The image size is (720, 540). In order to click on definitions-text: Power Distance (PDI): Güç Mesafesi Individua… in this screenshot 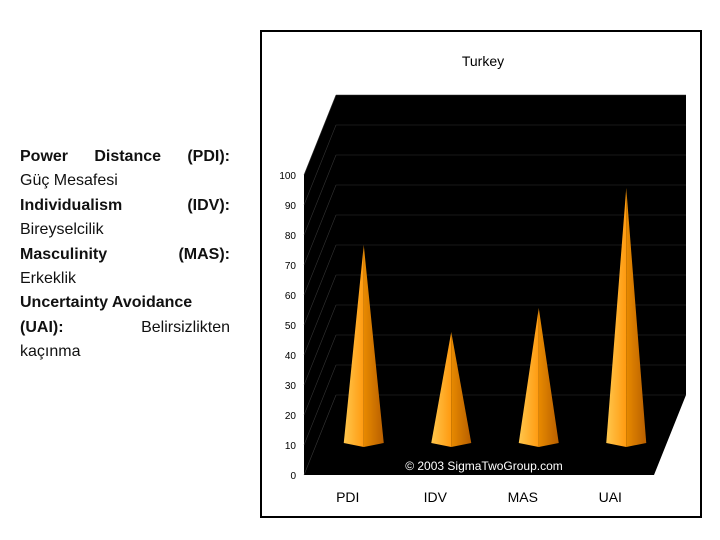, I will do `click(125, 255)`.